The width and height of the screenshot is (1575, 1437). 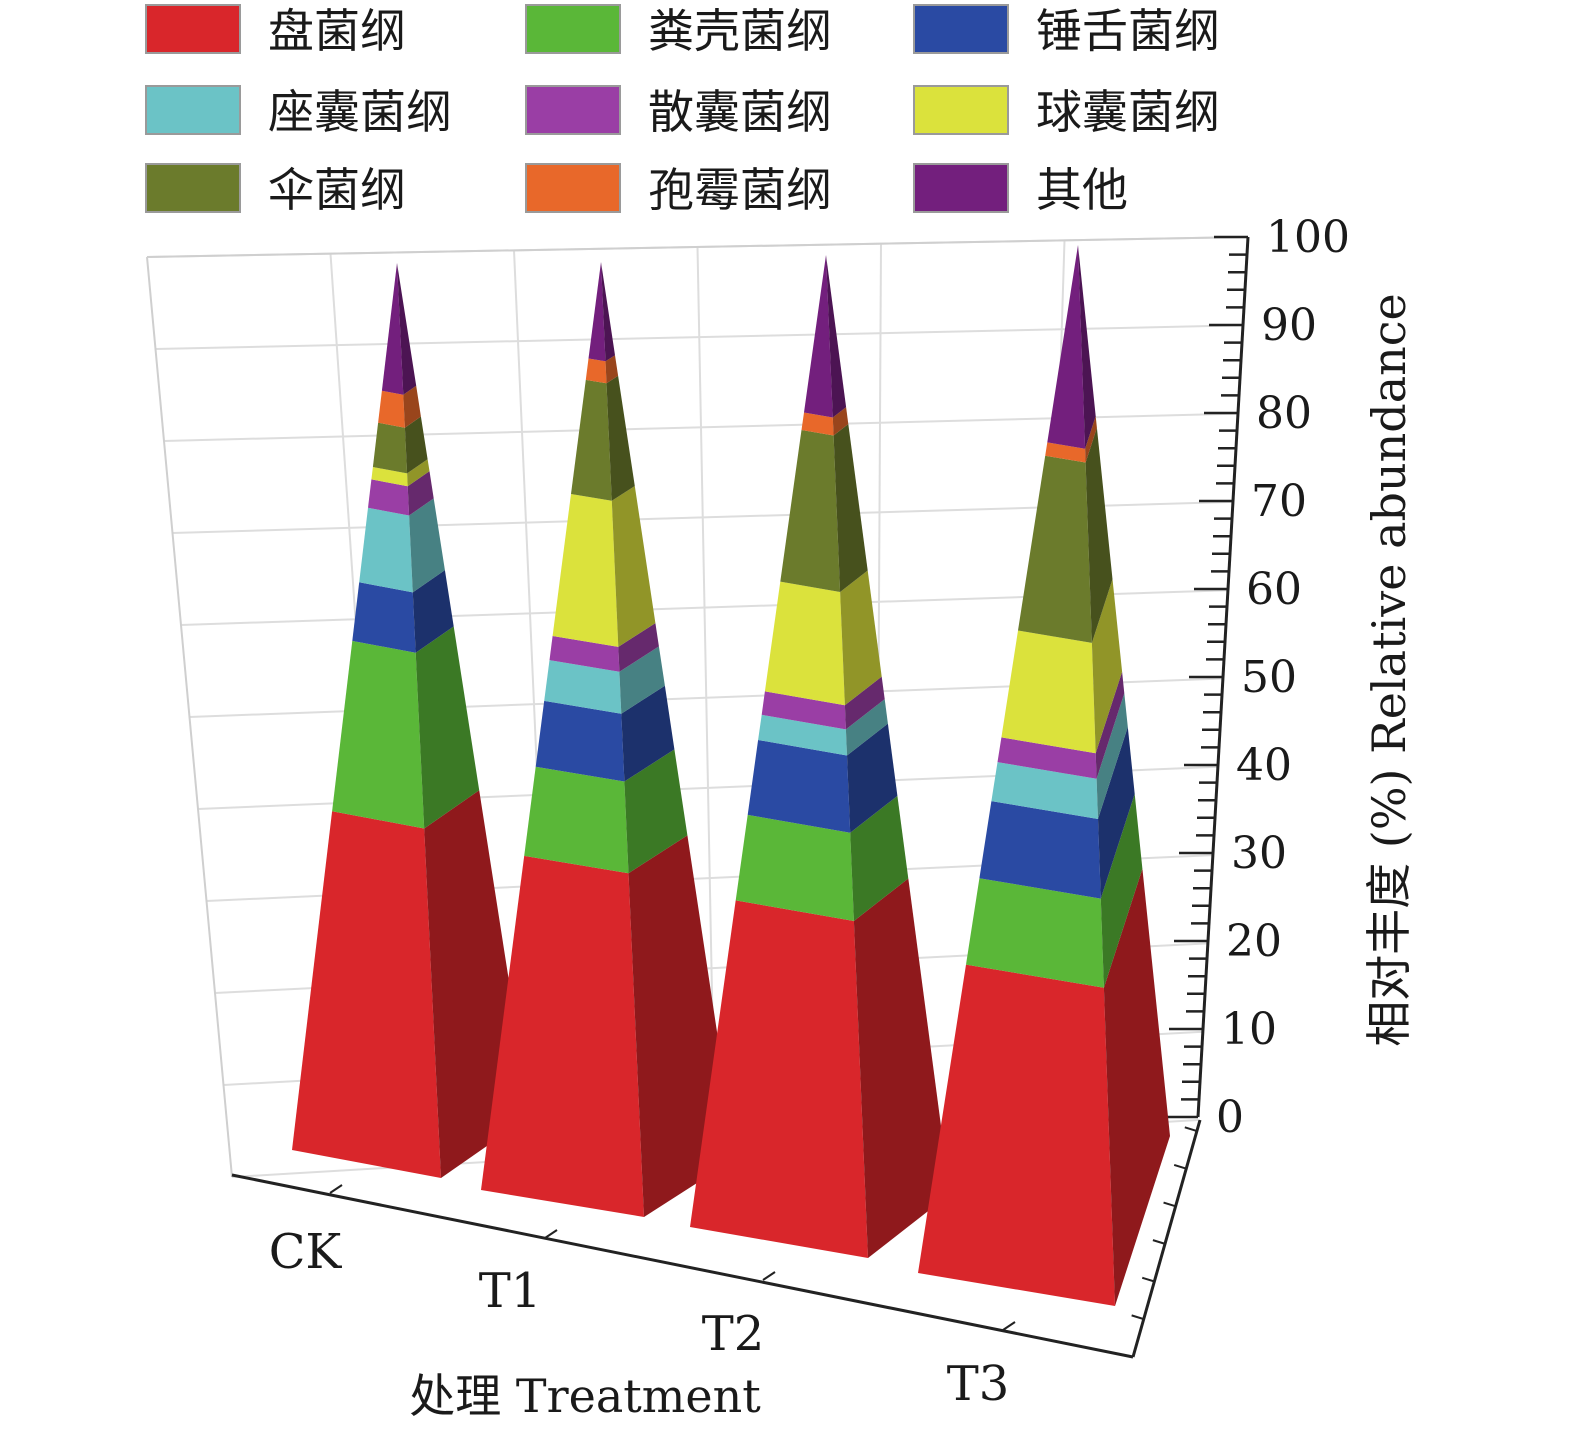 What do you see at coordinates (1389, 669) in the screenshot?
I see `y-axis-title: 相对丰度 (%) Relative abundance` at bounding box center [1389, 669].